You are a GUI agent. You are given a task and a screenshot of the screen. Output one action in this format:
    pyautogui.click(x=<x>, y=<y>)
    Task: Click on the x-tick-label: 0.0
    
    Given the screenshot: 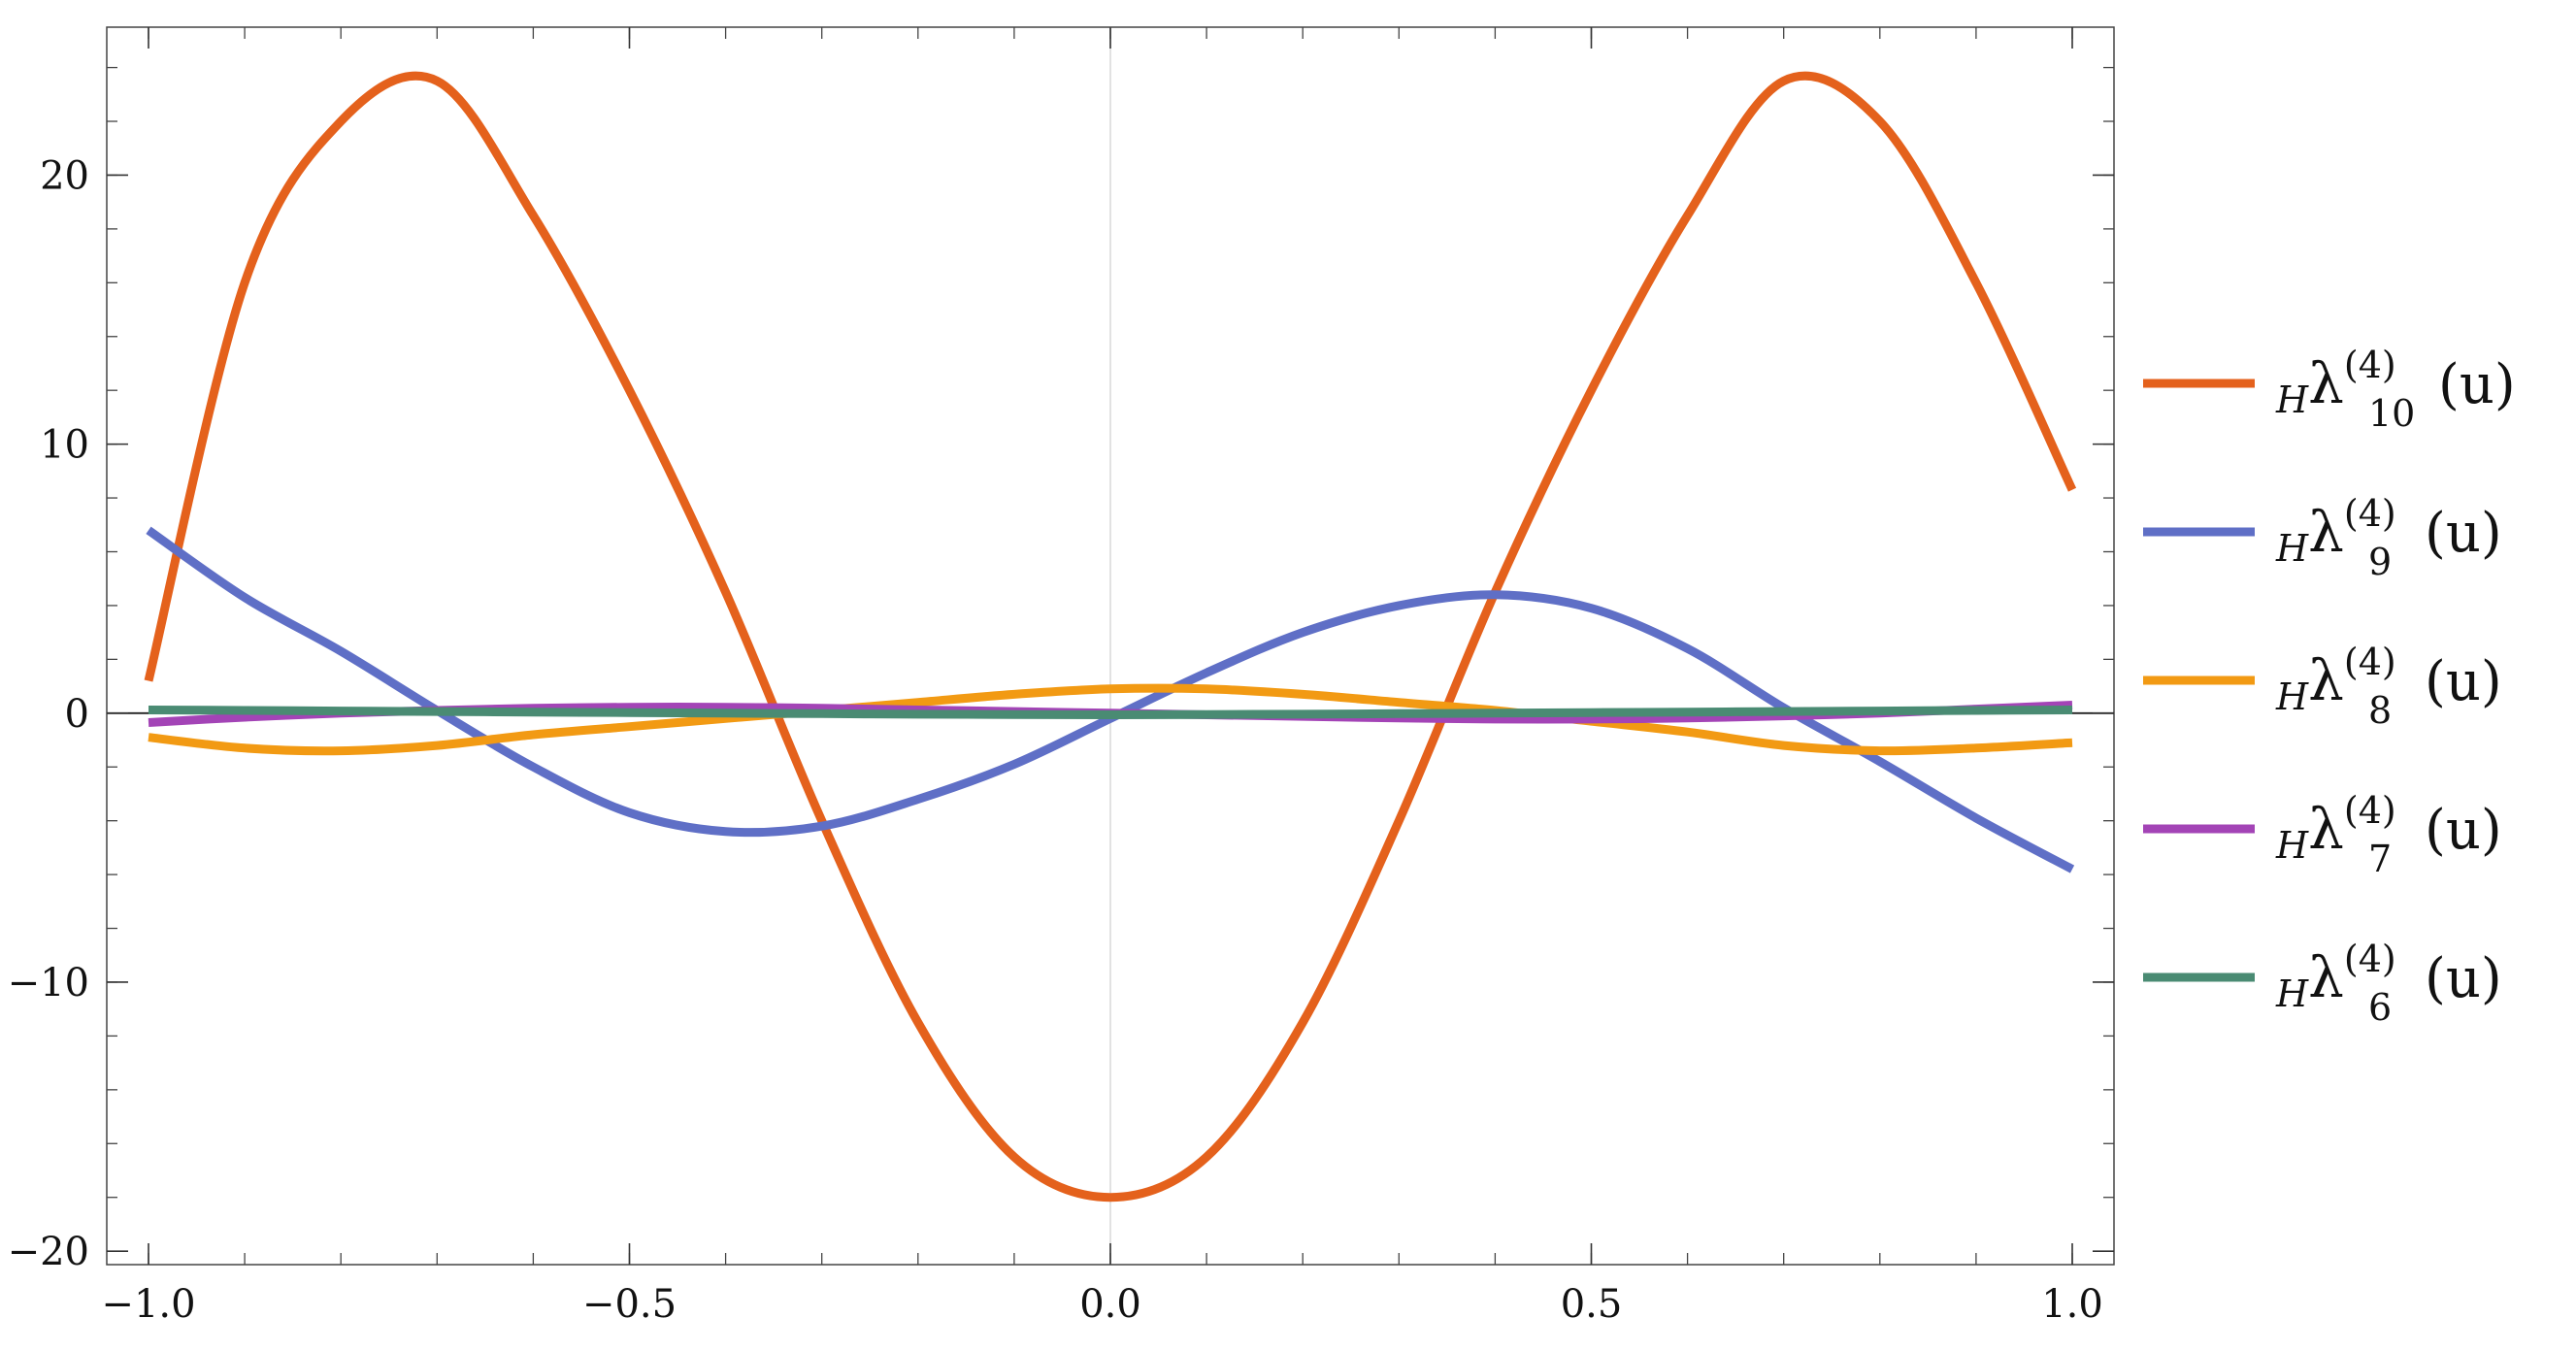 What is the action you would take?
    pyautogui.click(x=1110, y=1304)
    